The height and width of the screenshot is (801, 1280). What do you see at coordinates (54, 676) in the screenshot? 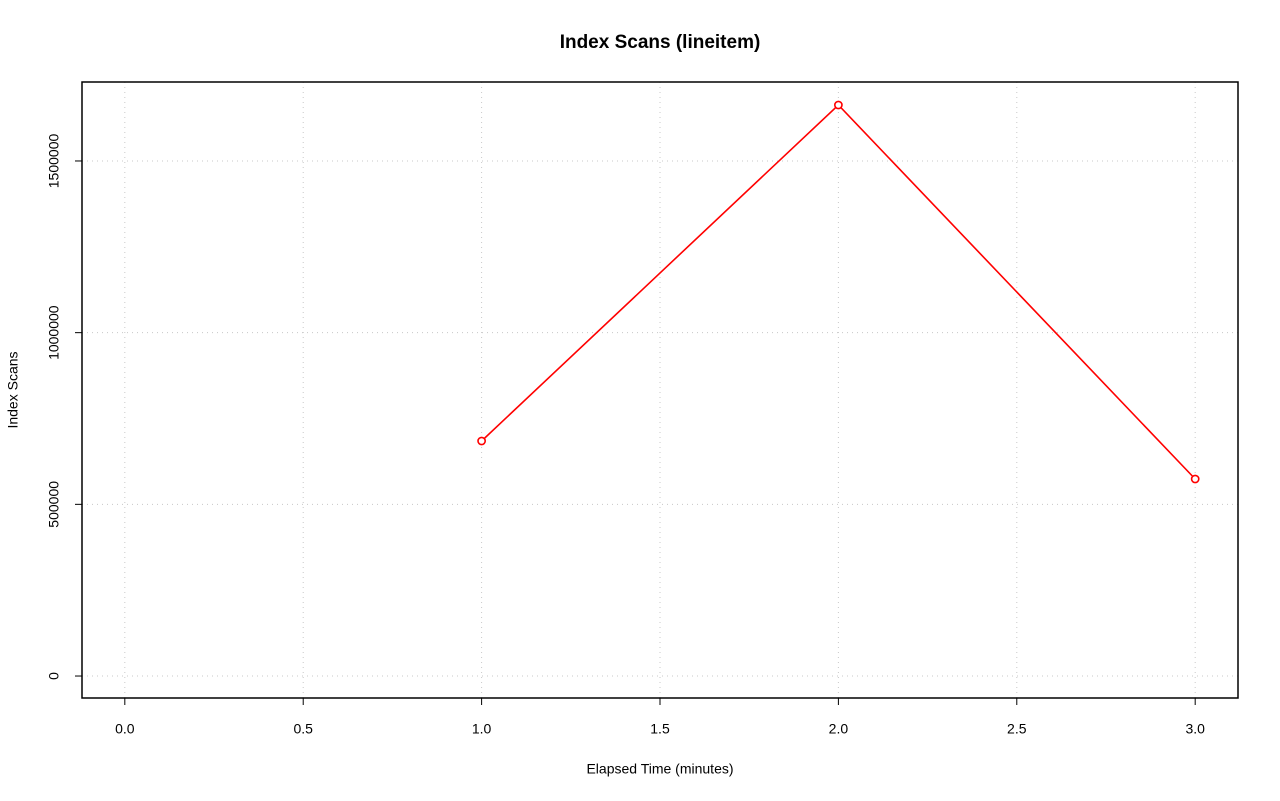
I see `y-tick-label: 0` at bounding box center [54, 676].